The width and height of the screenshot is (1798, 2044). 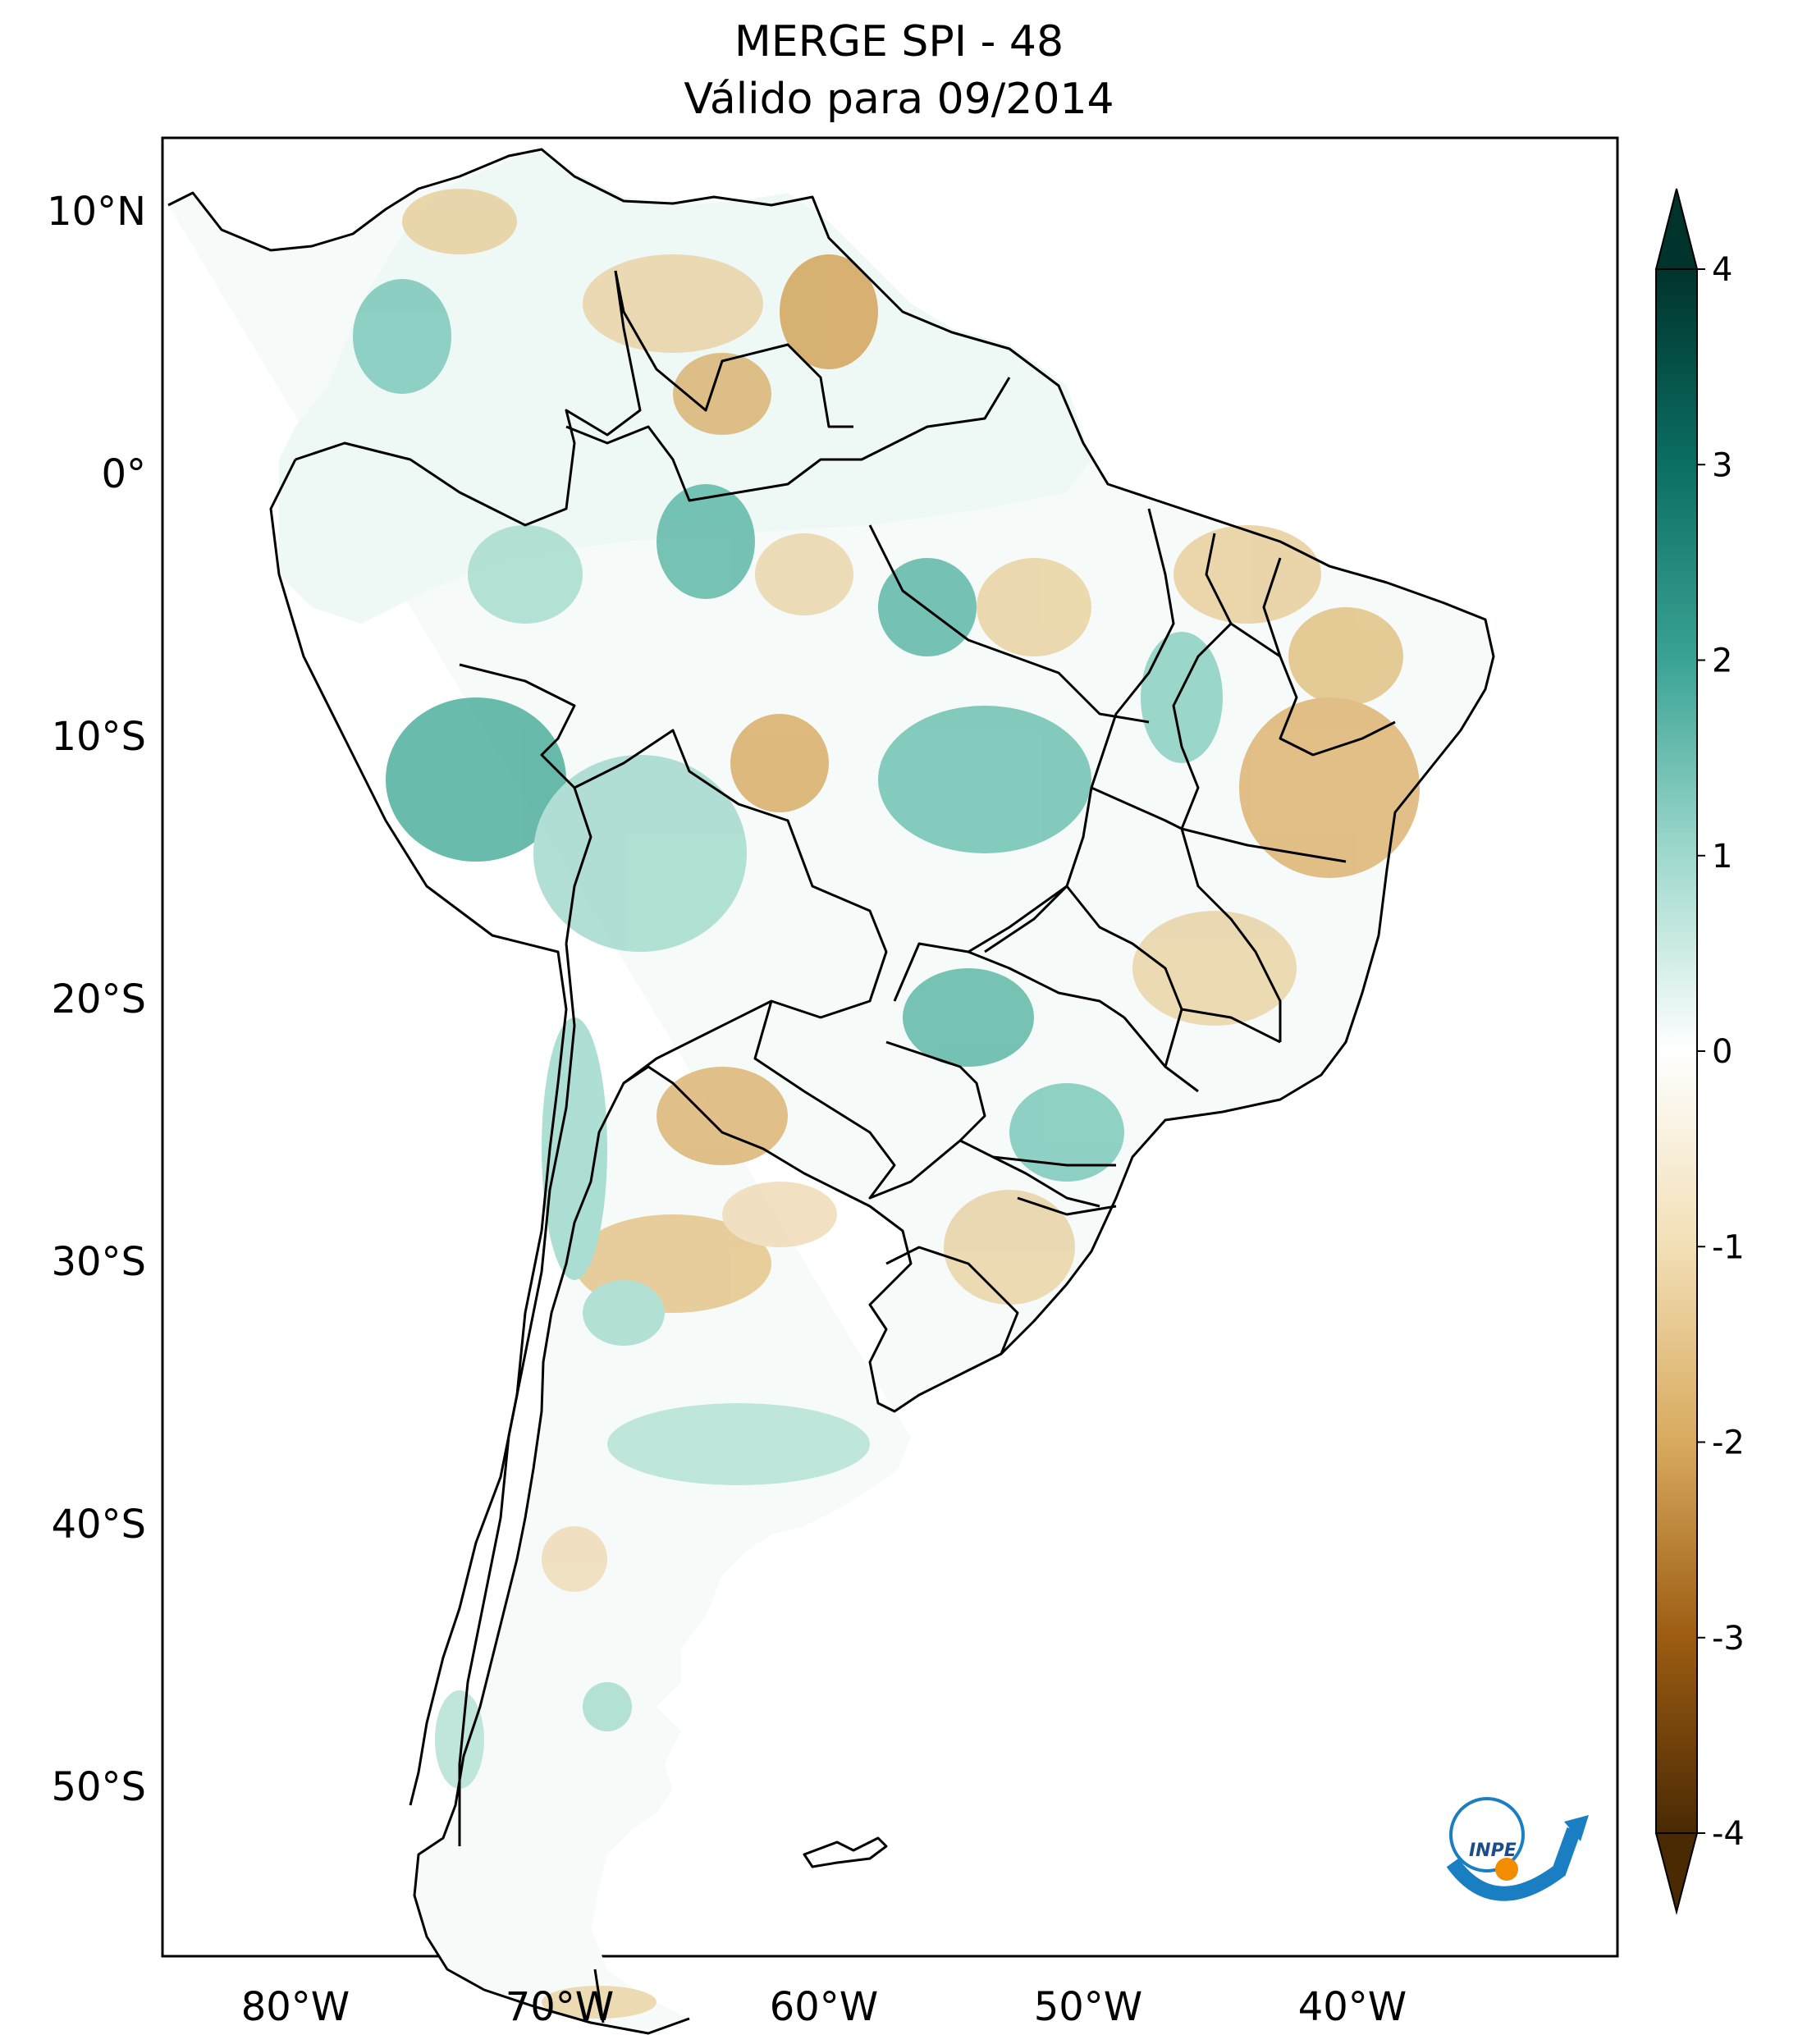 I want to click on border-uruguay, so click(x=952, y=1300).